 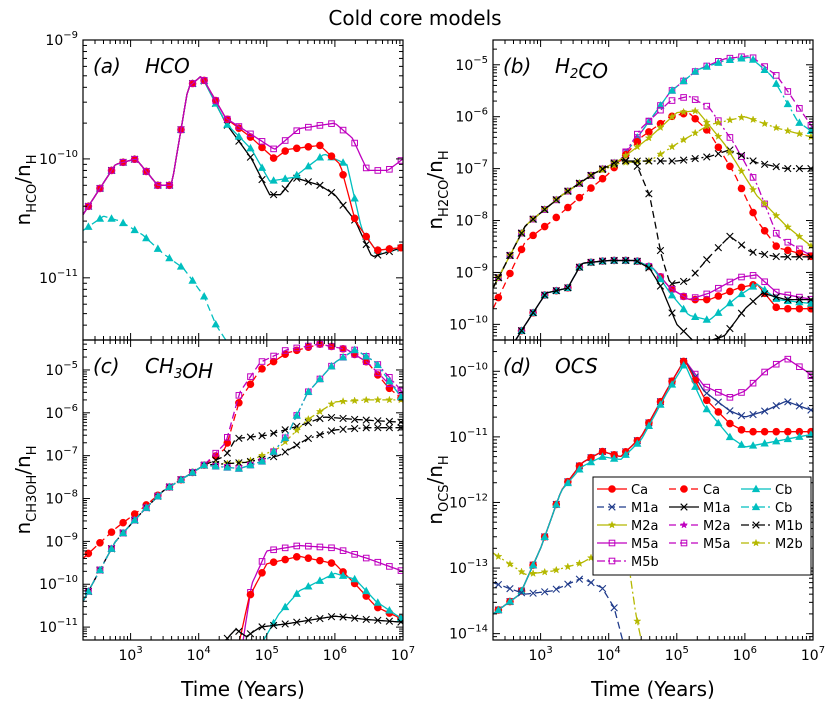 I want to click on series-line-M5a, so click(x=663, y=299).